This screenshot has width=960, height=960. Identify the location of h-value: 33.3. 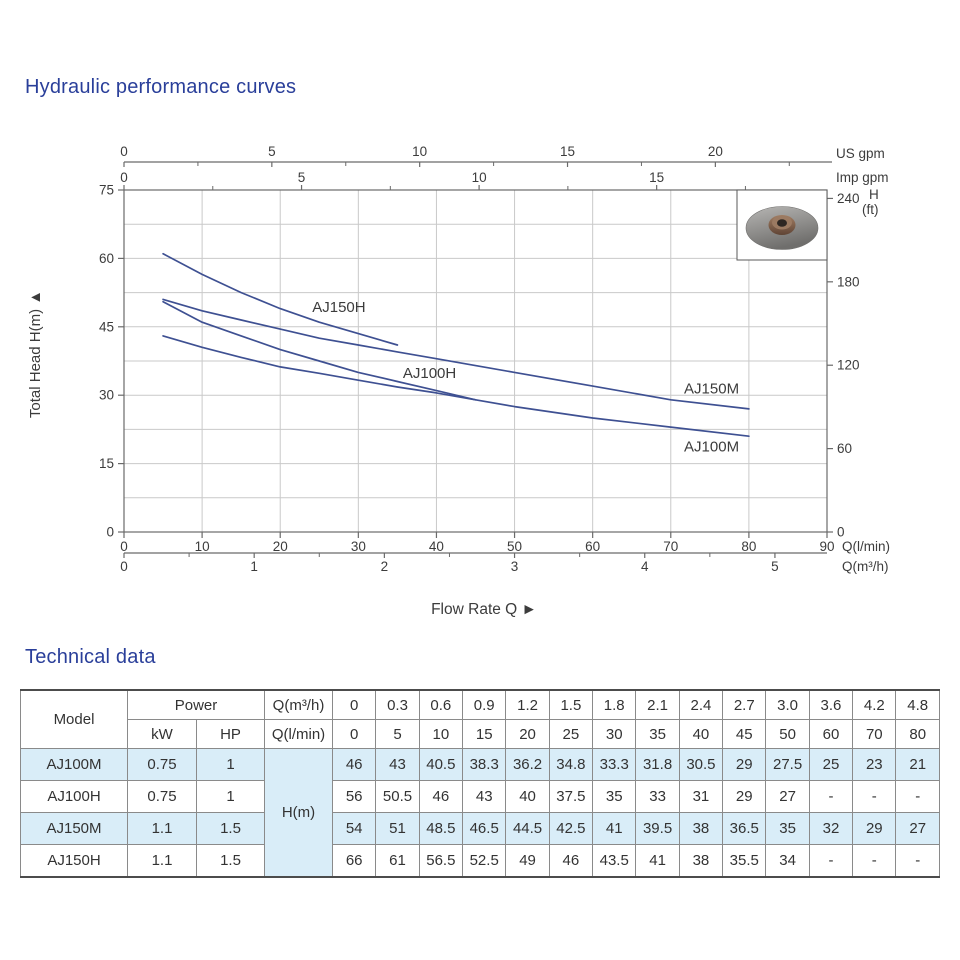
(614, 764).